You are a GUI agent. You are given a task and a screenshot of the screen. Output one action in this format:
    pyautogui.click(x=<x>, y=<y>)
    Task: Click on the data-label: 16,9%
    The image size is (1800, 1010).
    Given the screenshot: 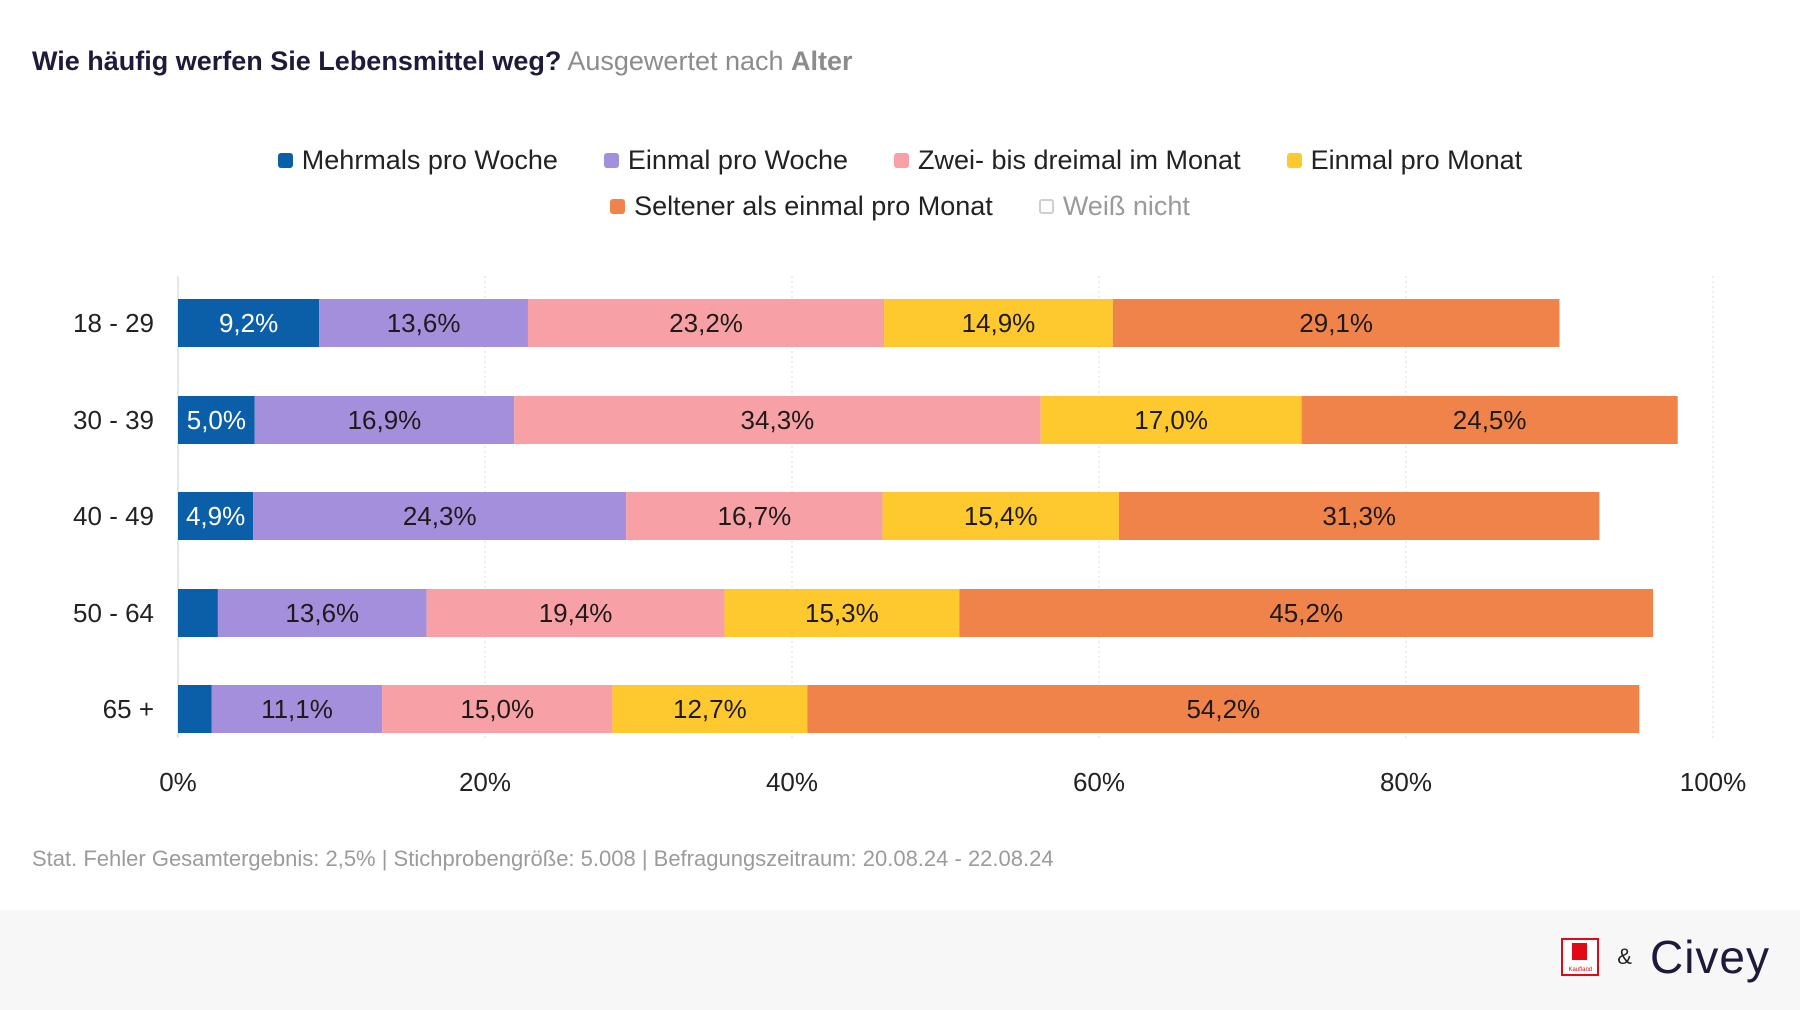 What is the action you would take?
    pyautogui.click(x=385, y=420)
    